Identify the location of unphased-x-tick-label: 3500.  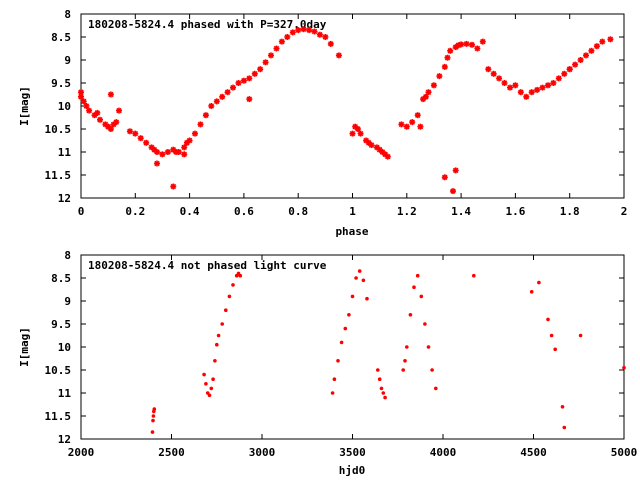
(352, 452).